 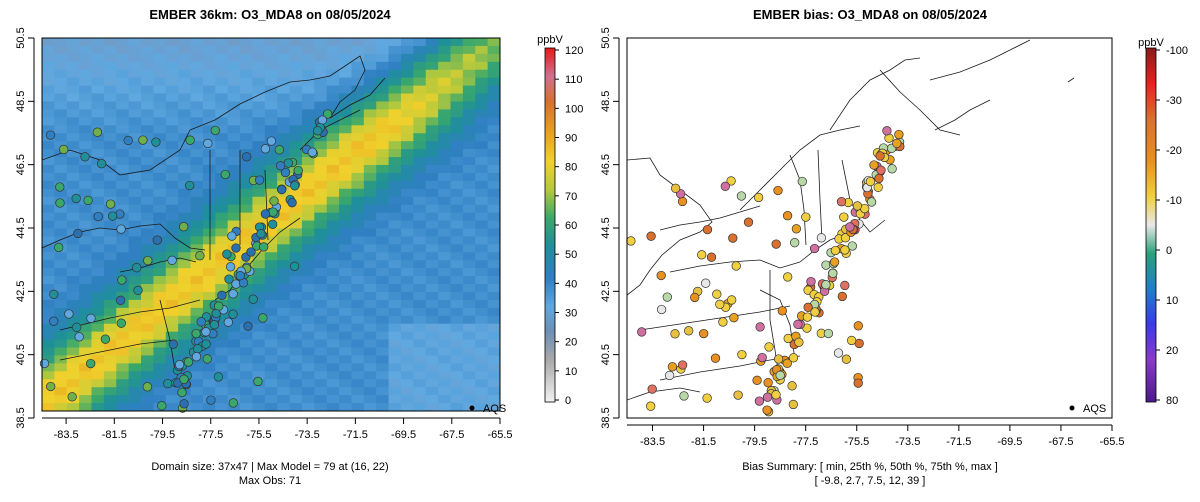 What do you see at coordinates (571, 284) in the screenshot?
I see `left-colorbar-label: 40` at bounding box center [571, 284].